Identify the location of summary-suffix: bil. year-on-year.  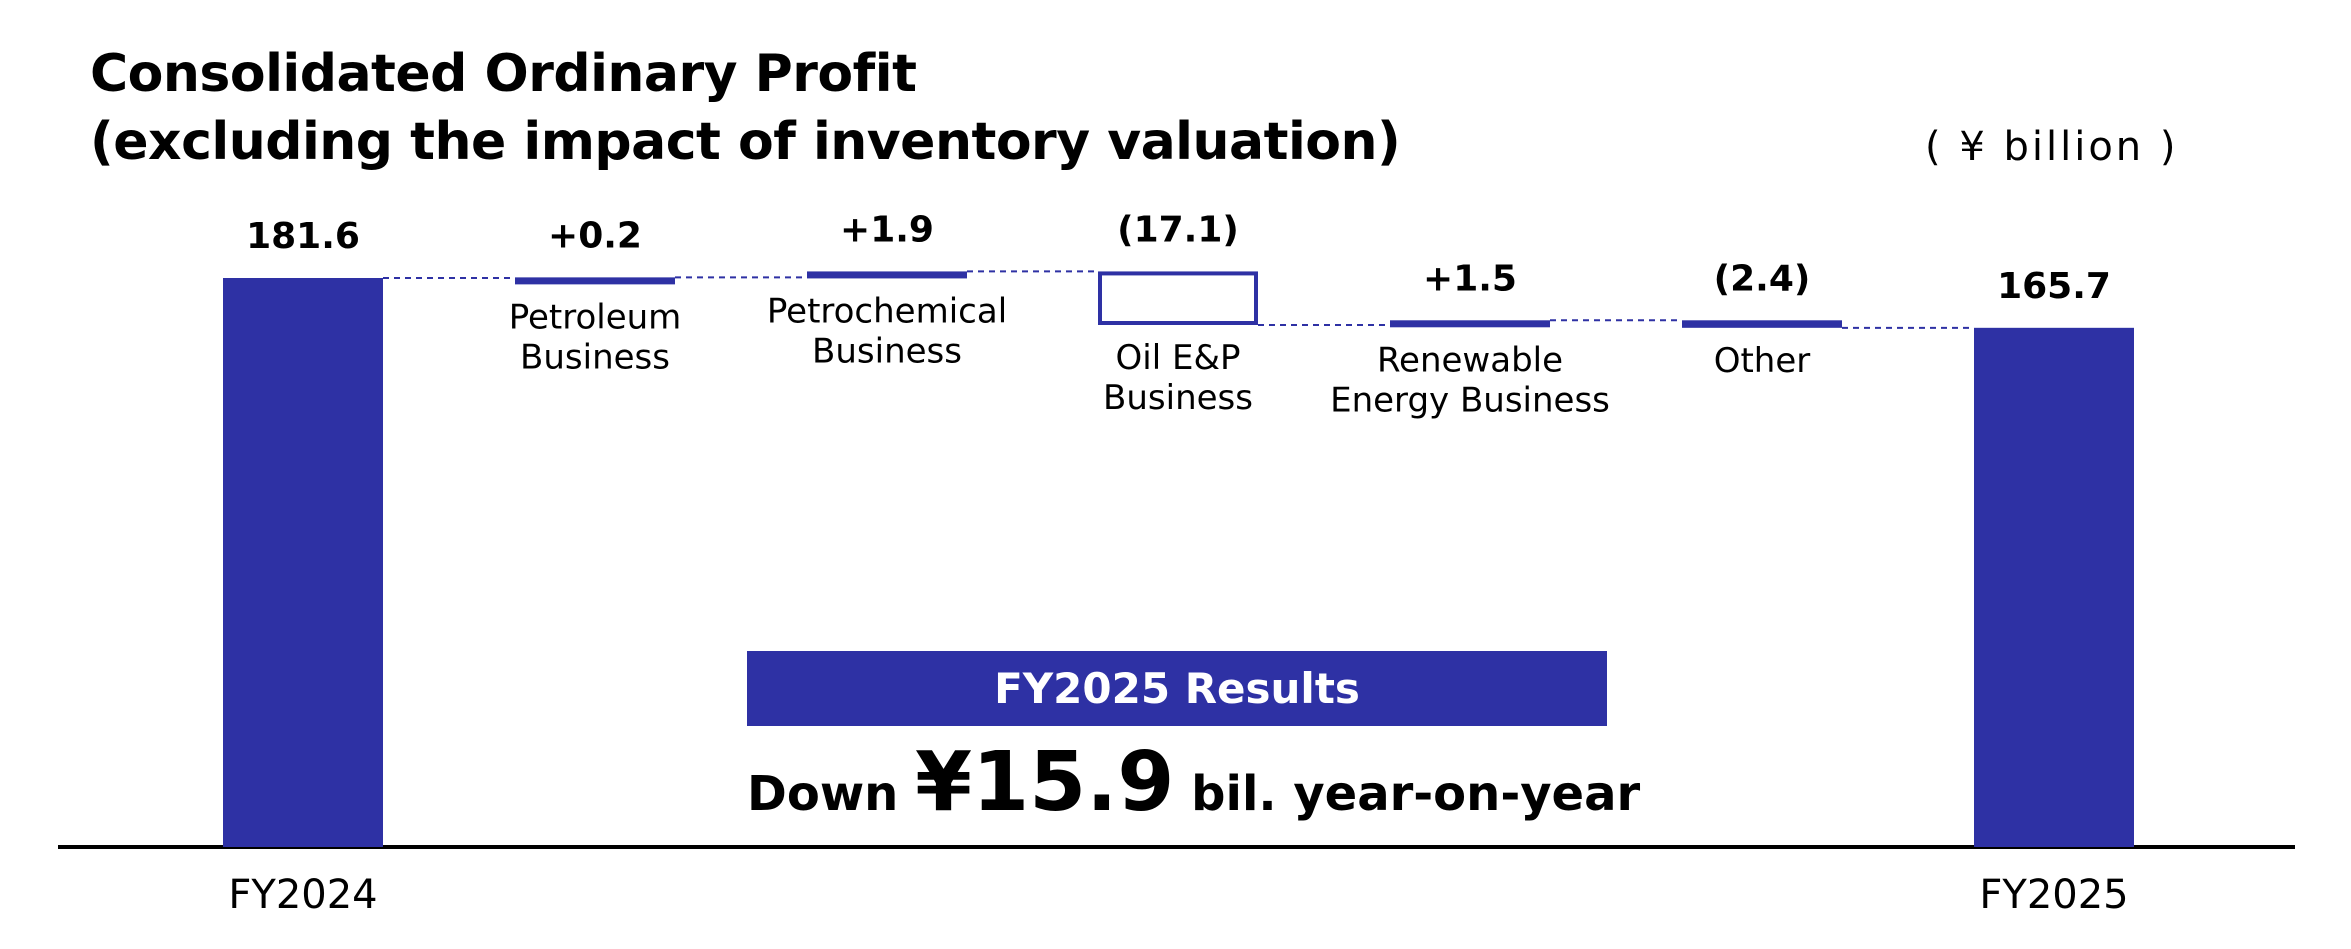
(1407, 794).